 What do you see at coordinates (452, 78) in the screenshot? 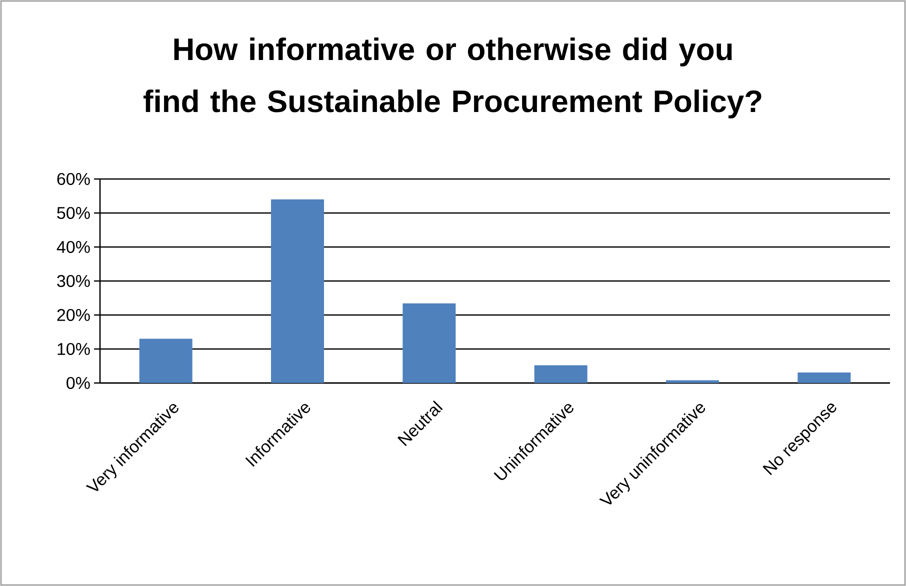
I see `chart-title: How informative or otherwise did you find the Sustainable Procurement Policy?` at bounding box center [452, 78].